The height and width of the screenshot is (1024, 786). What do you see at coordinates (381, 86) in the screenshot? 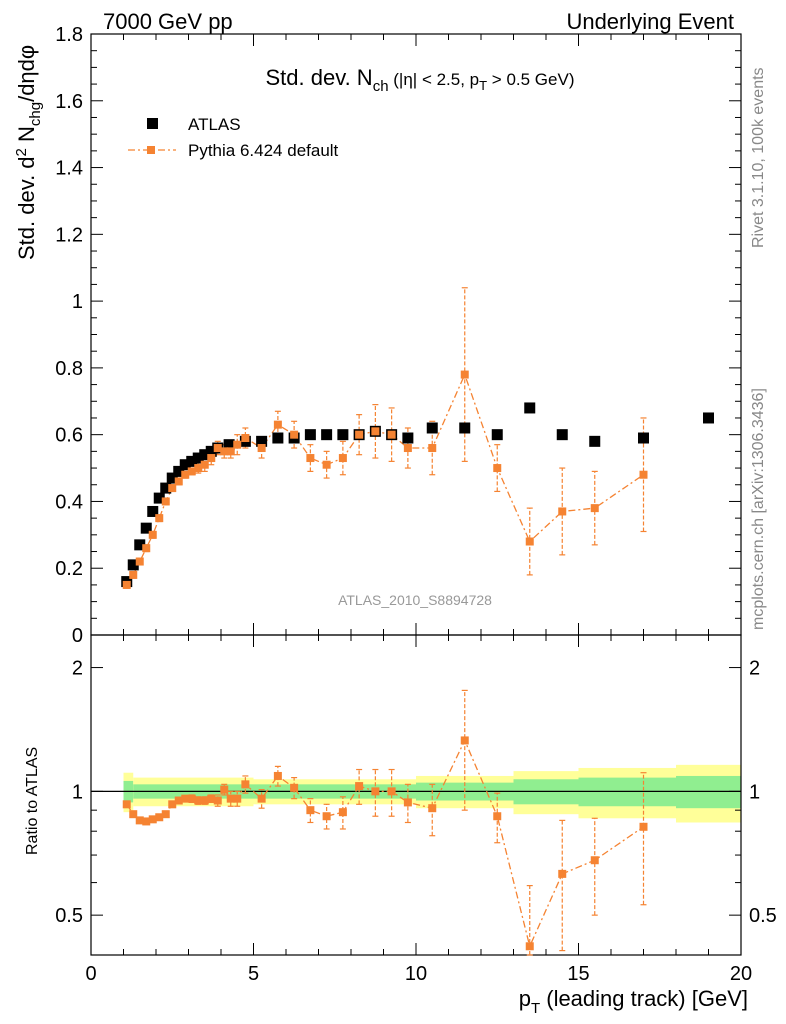
I see `title-sub: ch` at bounding box center [381, 86].